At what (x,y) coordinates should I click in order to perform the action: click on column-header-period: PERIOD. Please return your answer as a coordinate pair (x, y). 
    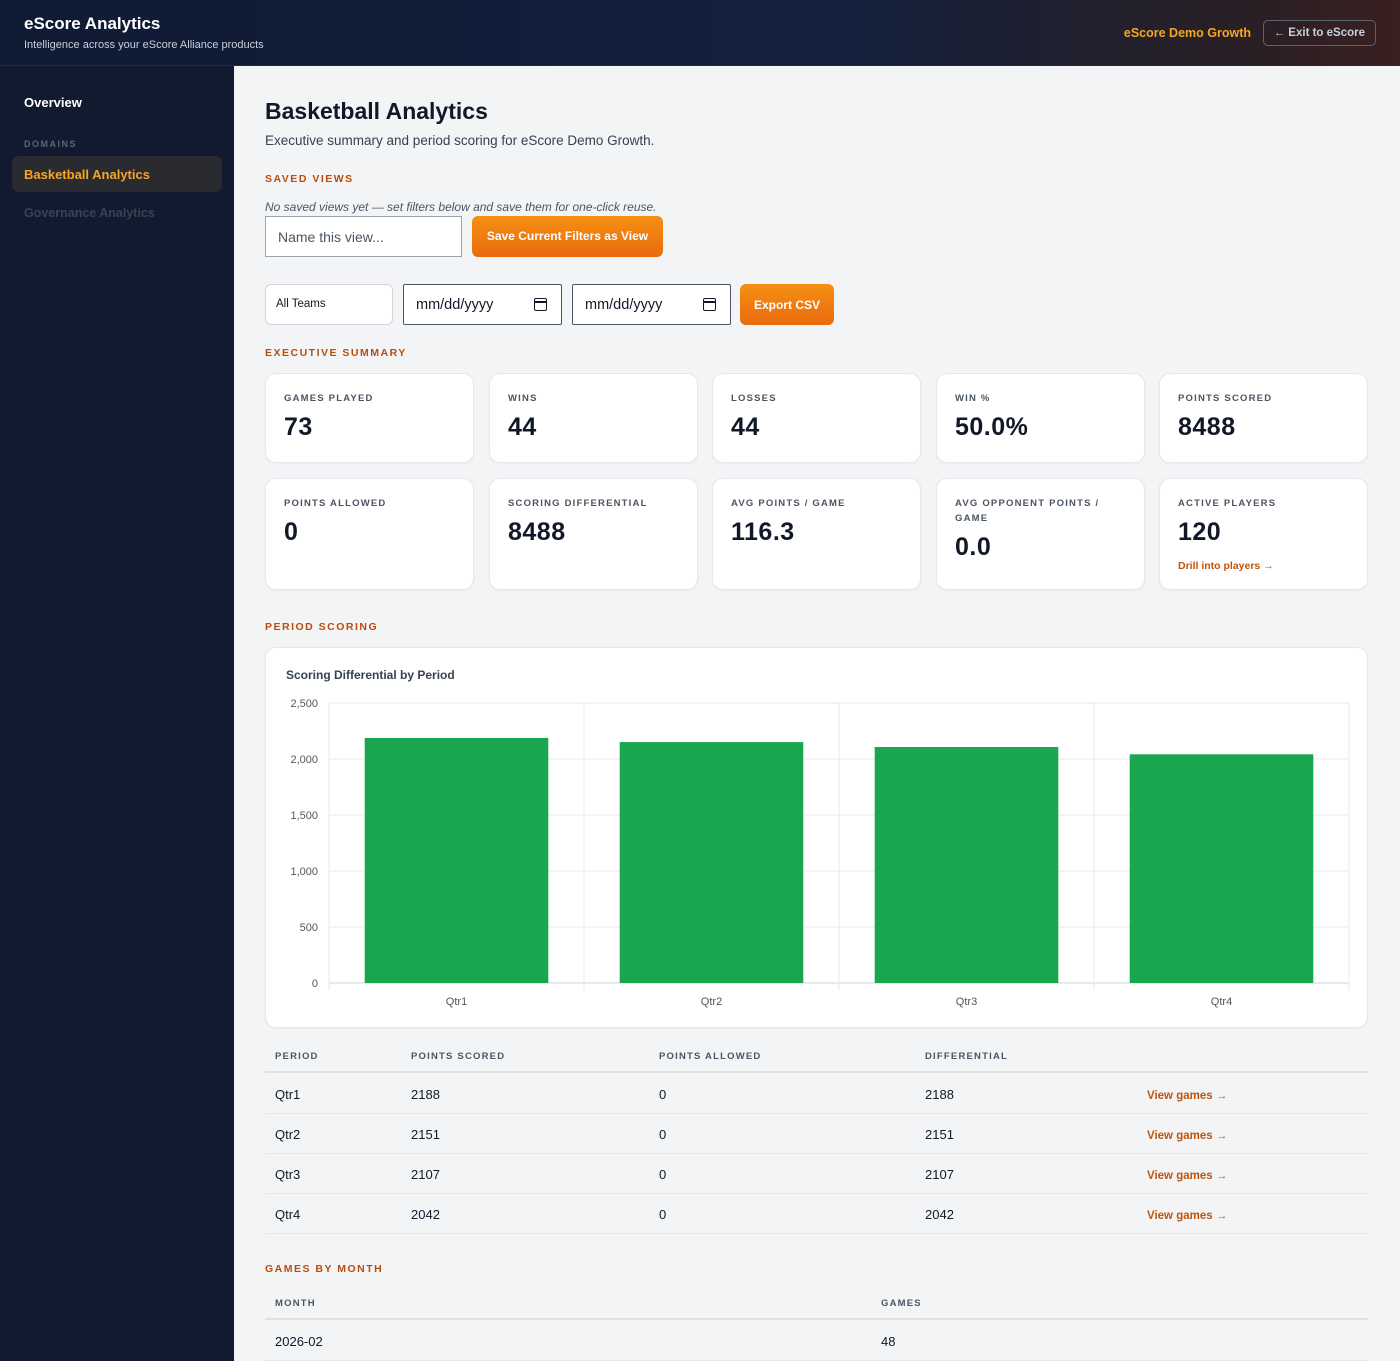
    Looking at the image, I should click on (297, 1056).